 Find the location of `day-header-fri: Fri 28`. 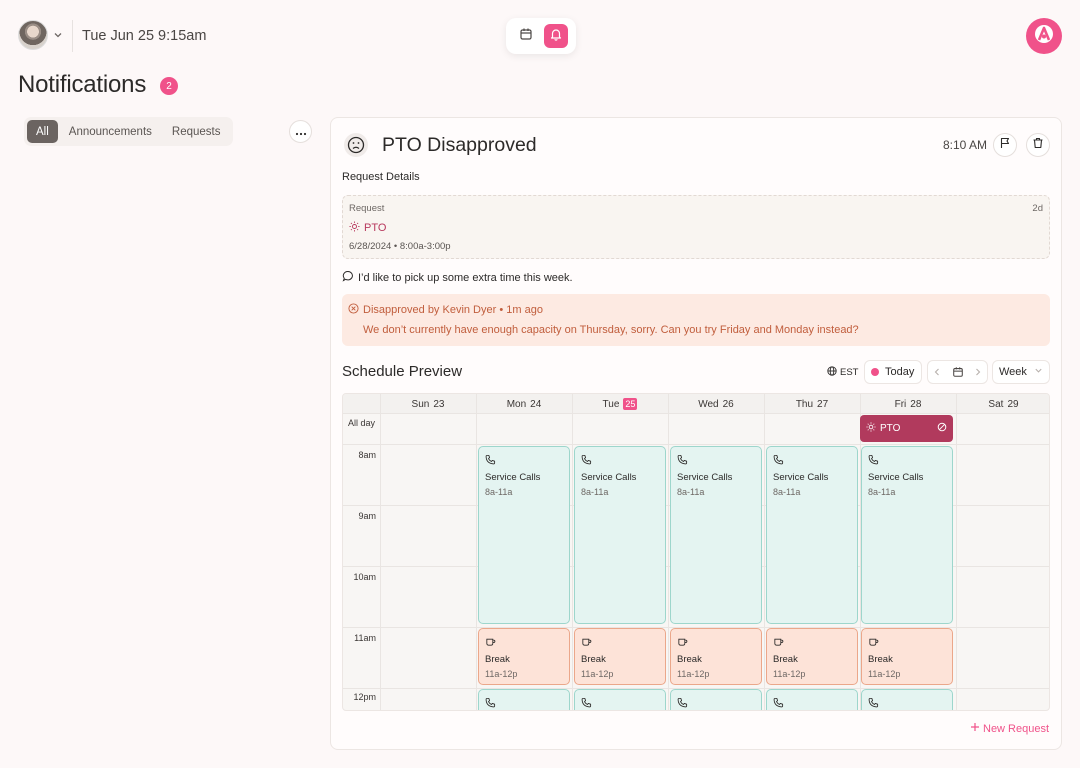

day-header-fri: Fri 28 is located at coordinates (908, 404).